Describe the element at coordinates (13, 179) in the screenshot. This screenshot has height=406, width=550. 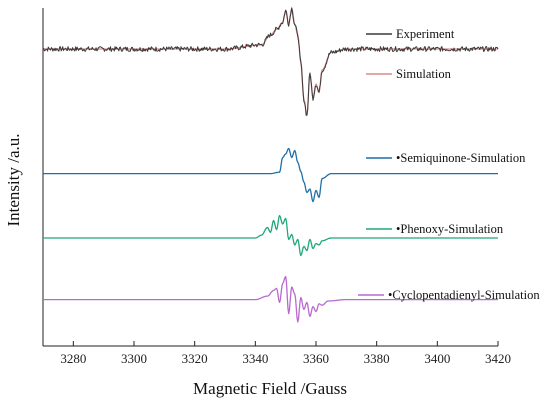
I see `y-axis-title: Intensity /a.u.` at that location.